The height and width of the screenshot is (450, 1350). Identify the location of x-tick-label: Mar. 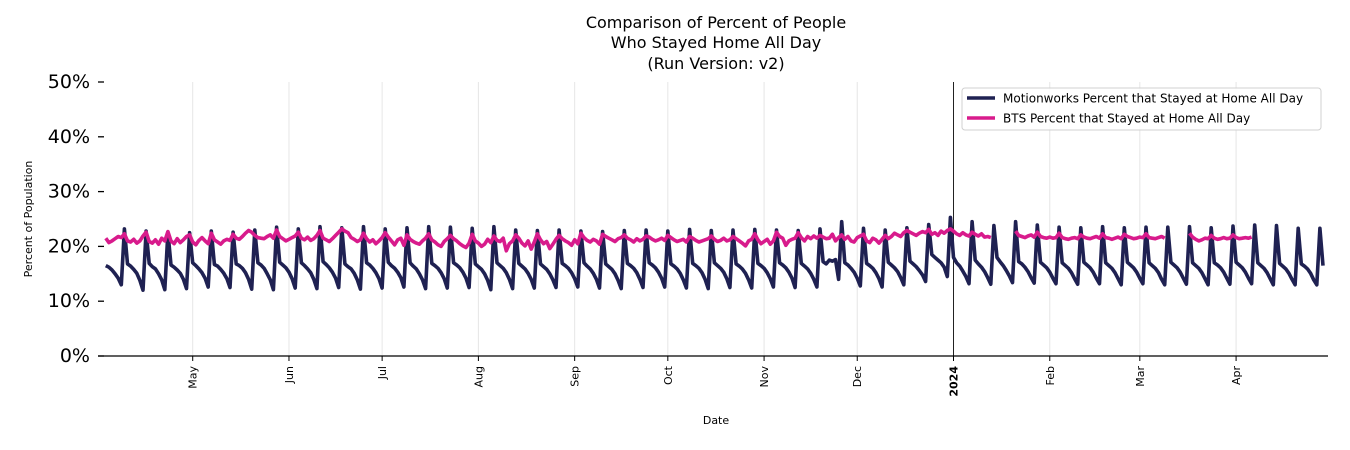
(1140, 376).